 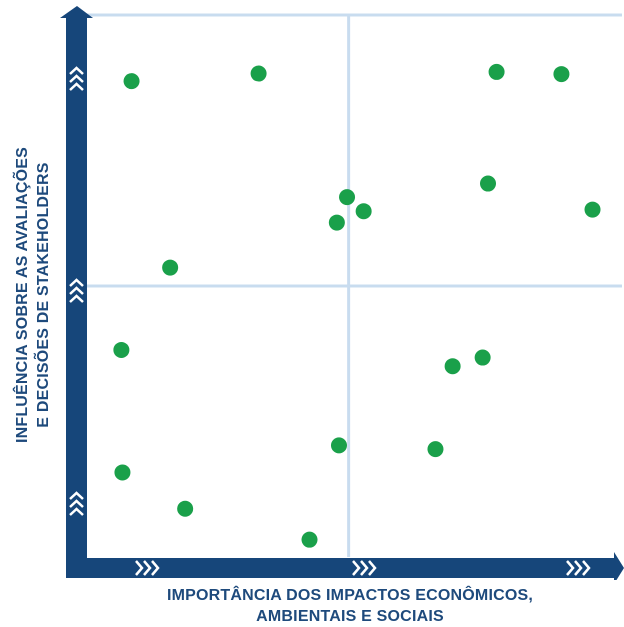 What do you see at coordinates (350, 616) in the screenshot?
I see `x-axis-label-line2: AMBIENTAIS E SOCIAIS` at bounding box center [350, 616].